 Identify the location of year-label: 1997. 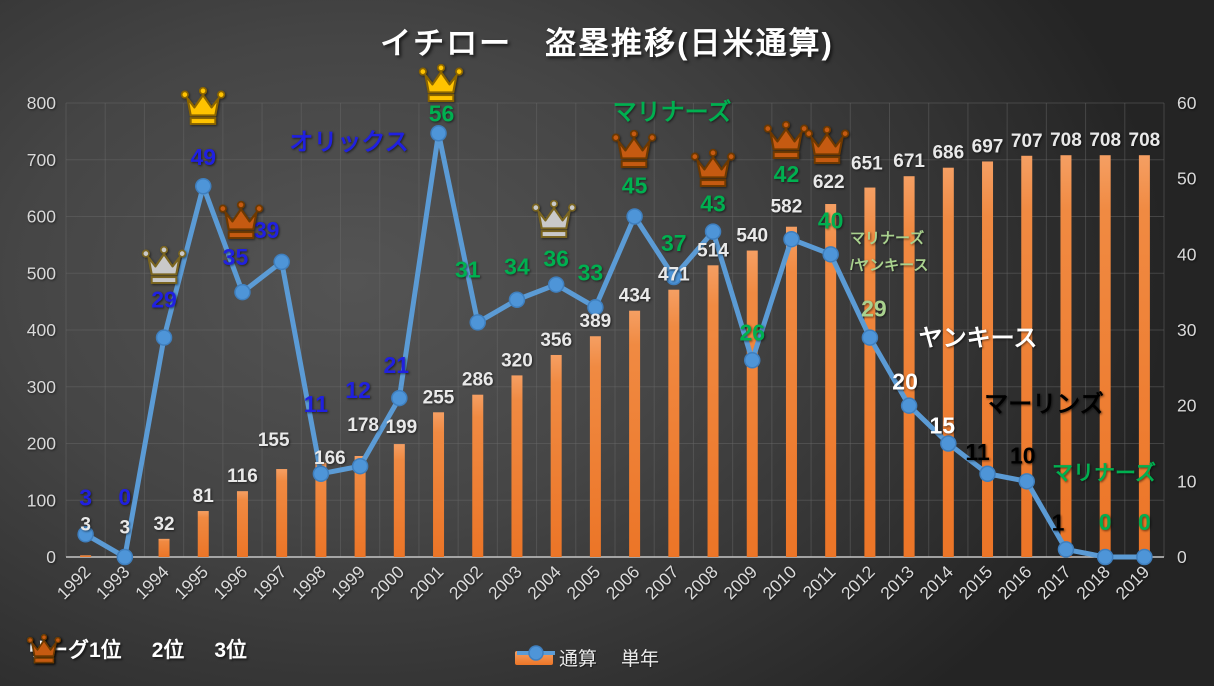
(270, 583).